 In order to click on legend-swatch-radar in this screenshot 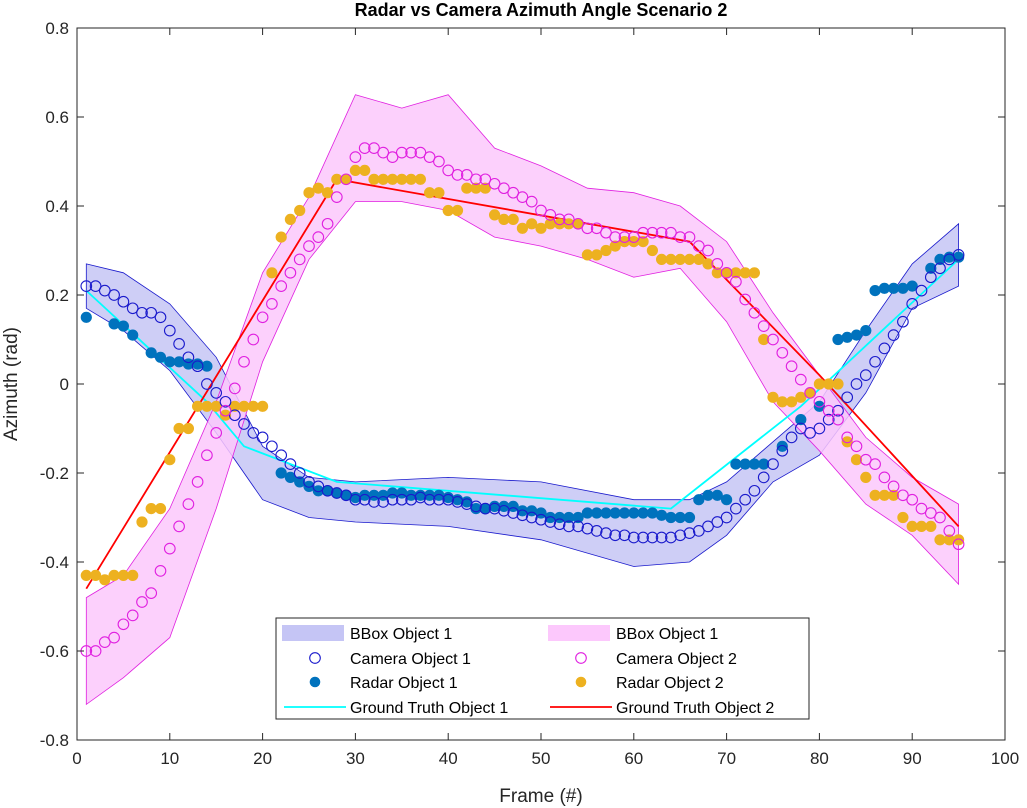, I will do `click(315, 682)`.